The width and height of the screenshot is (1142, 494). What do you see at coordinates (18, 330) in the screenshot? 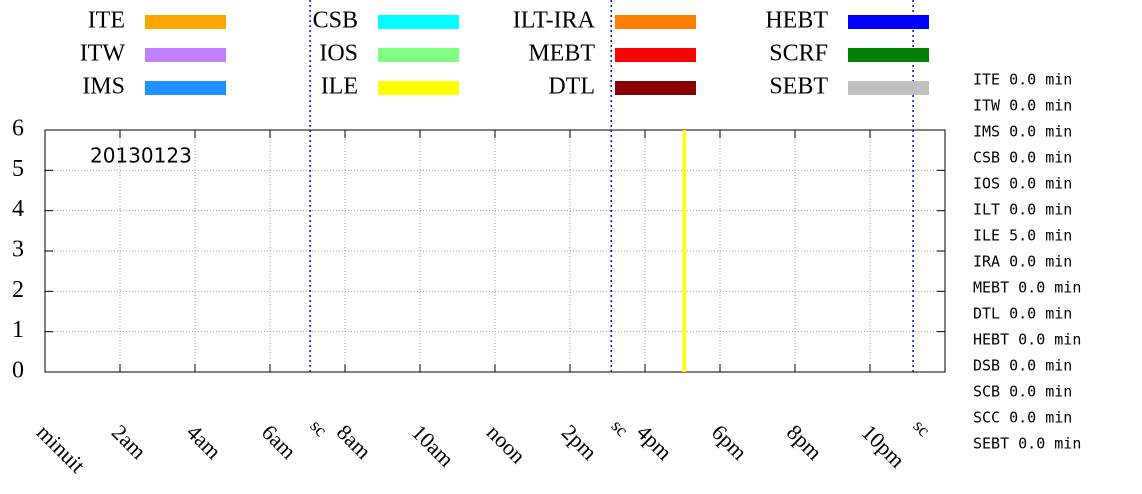
I see `y-tick-label: 1` at bounding box center [18, 330].